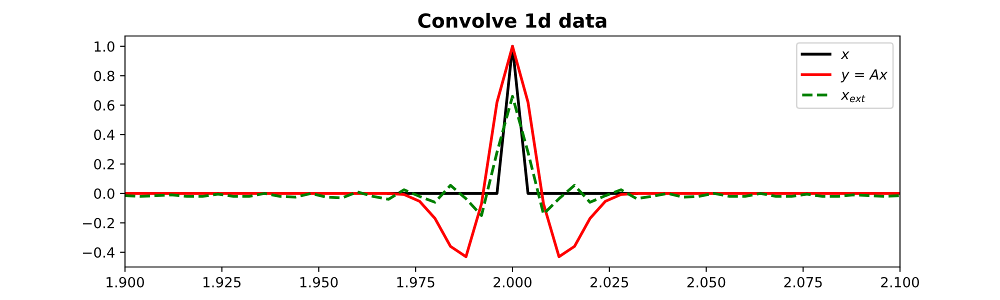  Describe the element at coordinates (104, 135) in the screenshot. I see `y-tick-label: 0.4` at that location.